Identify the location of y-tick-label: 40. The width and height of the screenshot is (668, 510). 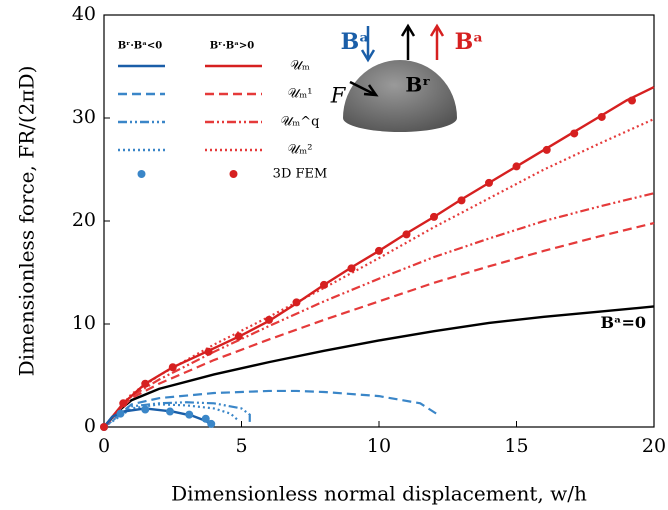
(84, 14).